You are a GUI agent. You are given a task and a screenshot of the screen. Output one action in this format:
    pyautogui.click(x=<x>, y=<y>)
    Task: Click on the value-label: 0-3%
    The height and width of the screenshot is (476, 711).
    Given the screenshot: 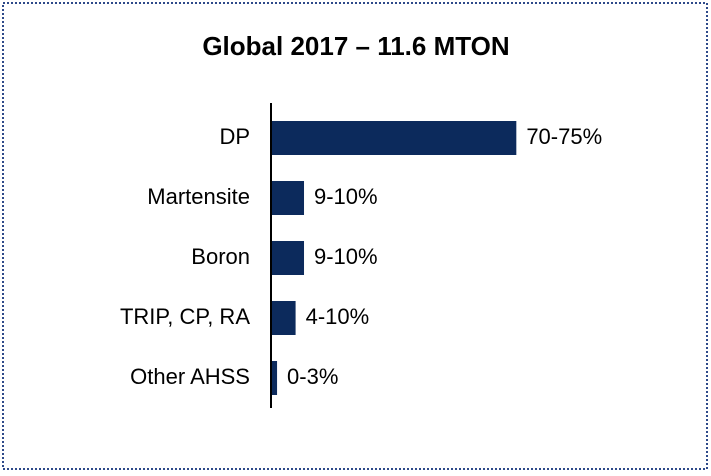 What is the action you would take?
    pyautogui.click(x=312, y=376)
    